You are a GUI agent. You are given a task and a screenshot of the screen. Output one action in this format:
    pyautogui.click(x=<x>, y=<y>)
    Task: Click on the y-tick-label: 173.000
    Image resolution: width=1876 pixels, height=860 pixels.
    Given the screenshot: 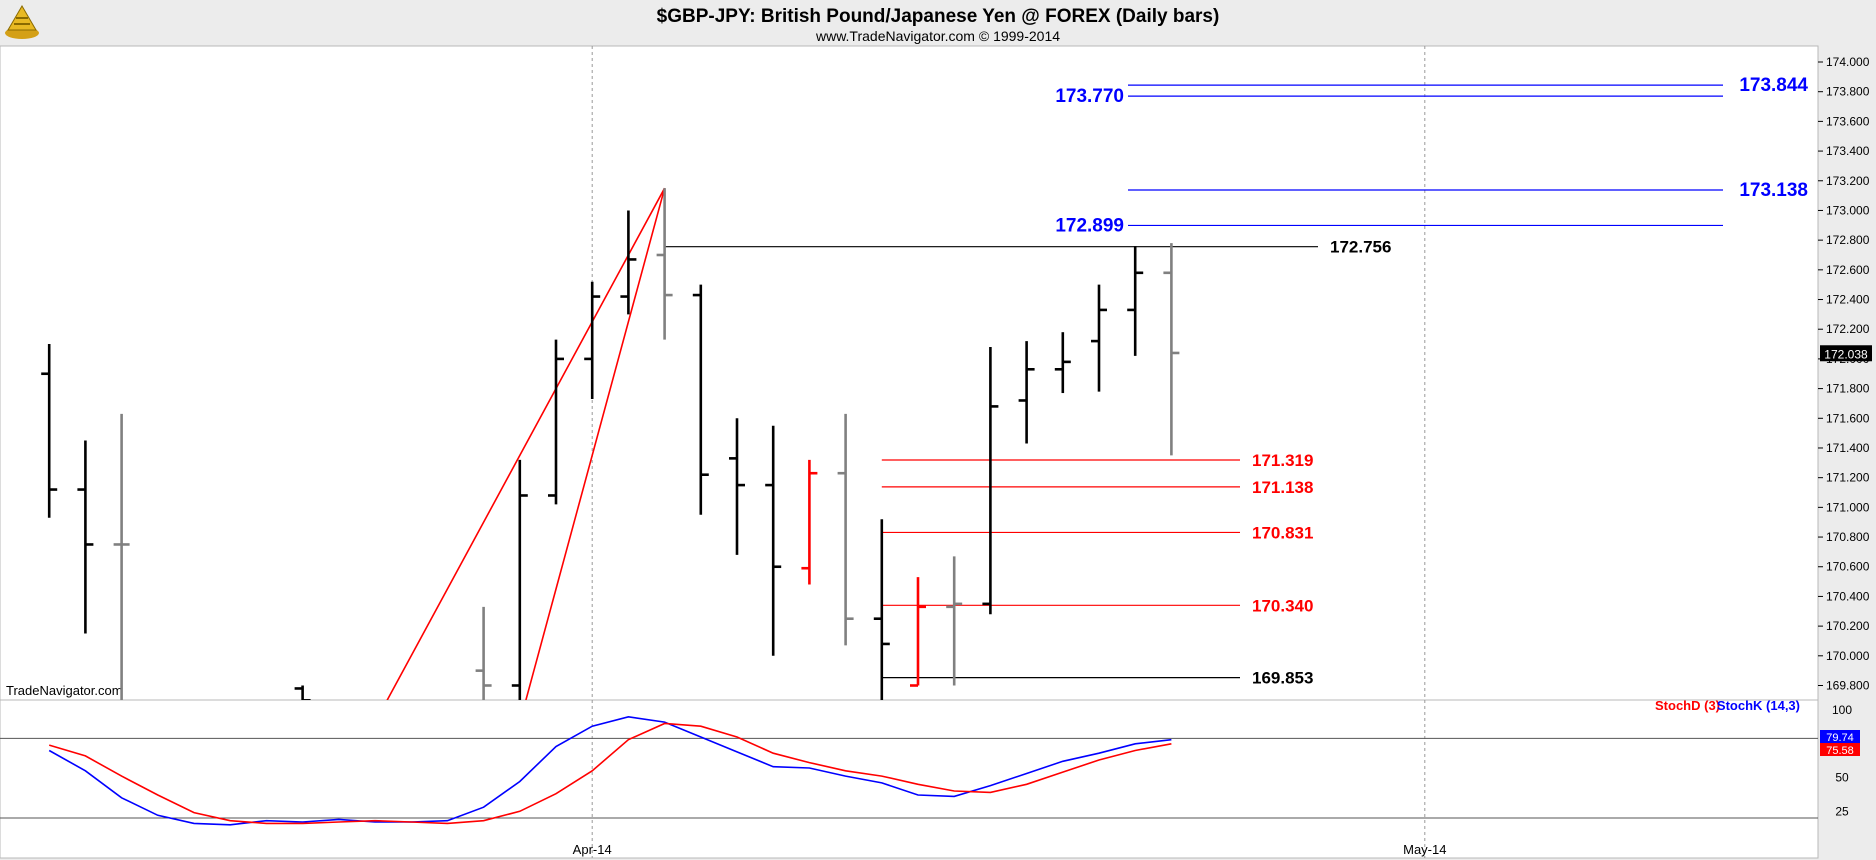 What is the action you would take?
    pyautogui.click(x=1848, y=210)
    